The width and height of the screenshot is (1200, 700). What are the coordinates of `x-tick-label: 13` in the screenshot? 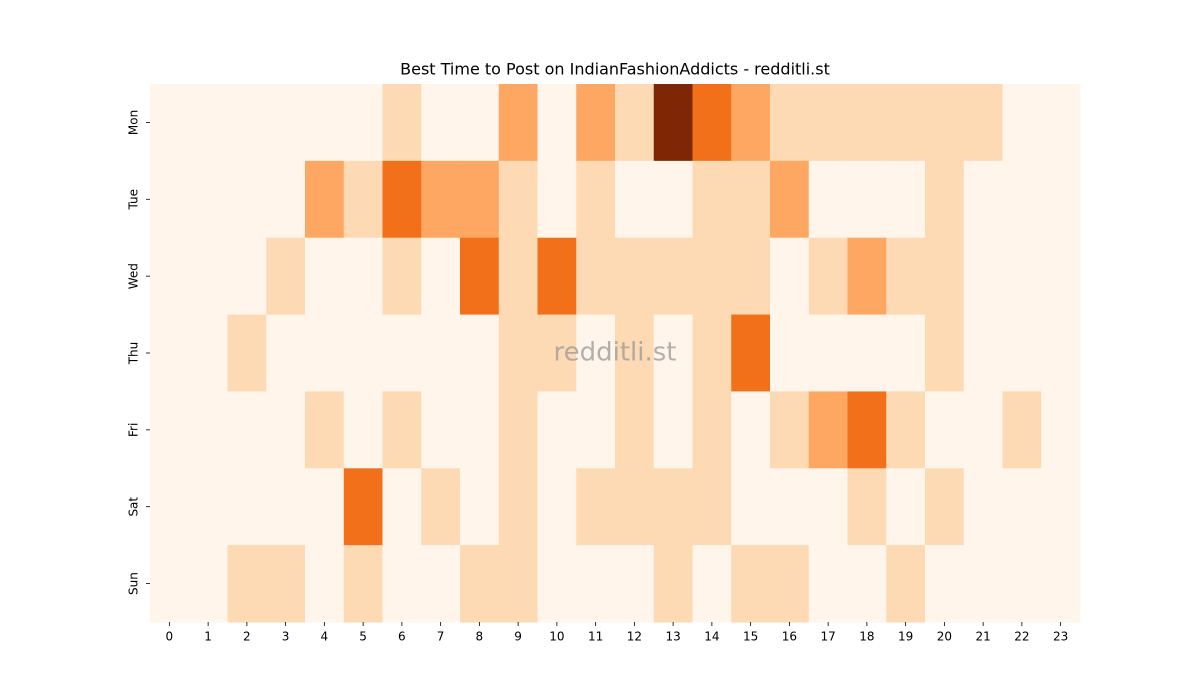 It's located at (672, 637).